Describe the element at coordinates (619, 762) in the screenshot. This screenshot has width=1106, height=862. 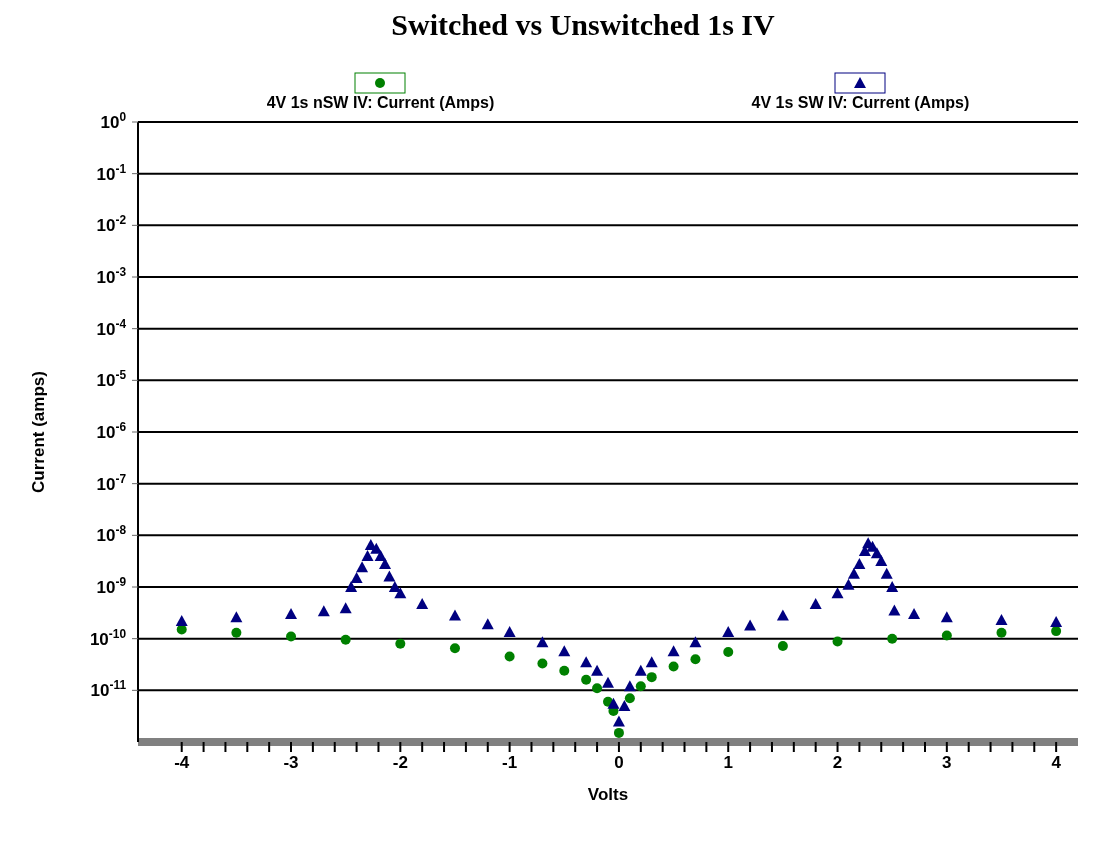
I see `x-tick-label: 0` at that location.